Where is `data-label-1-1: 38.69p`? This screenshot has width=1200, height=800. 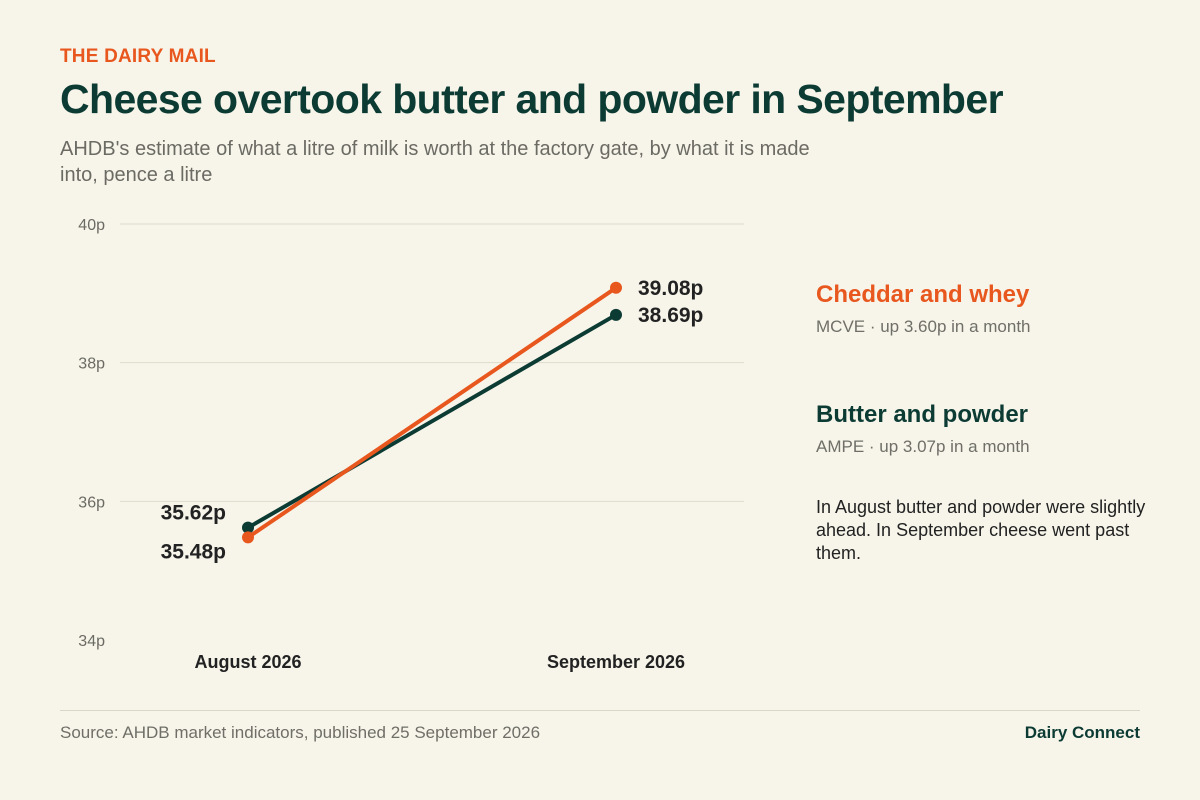 data-label-1-1: 38.69p is located at coordinates (670, 315).